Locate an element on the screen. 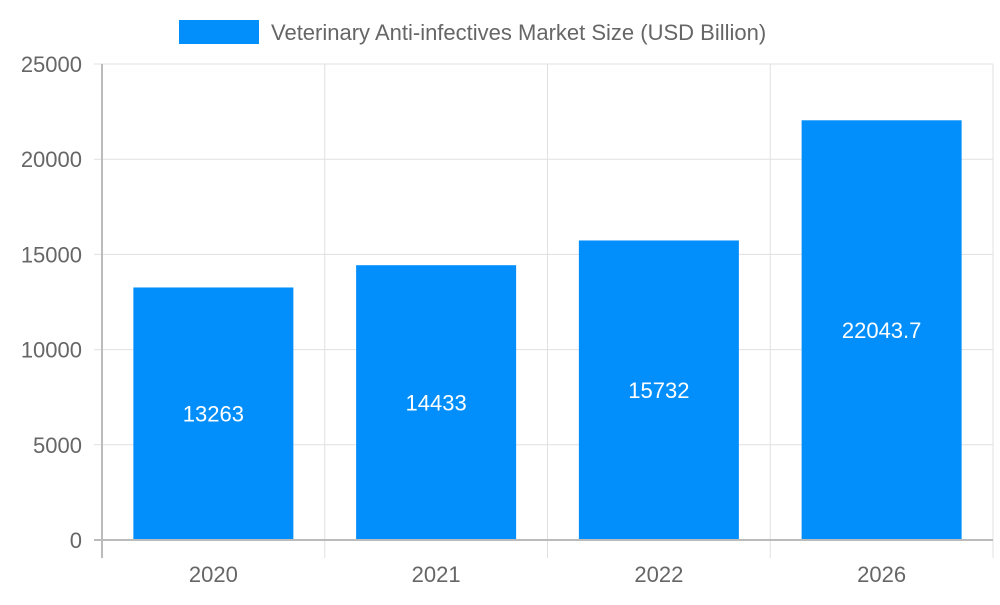 This screenshot has height=605, width=1000. y-tick-label: 20000 is located at coordinates (51, 159).